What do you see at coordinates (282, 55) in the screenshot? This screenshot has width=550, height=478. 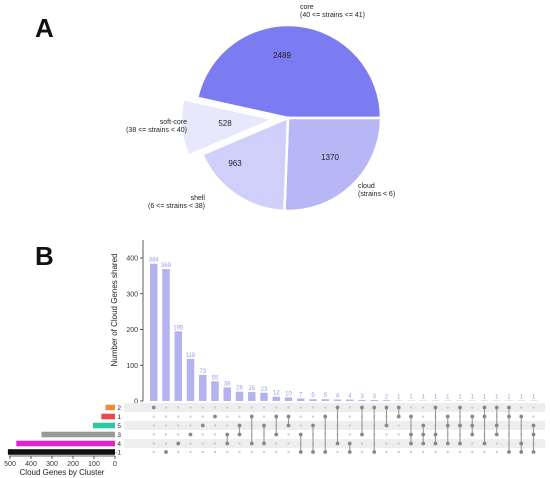 I see `slice-value: 2489` at bounding box center [282, 55].